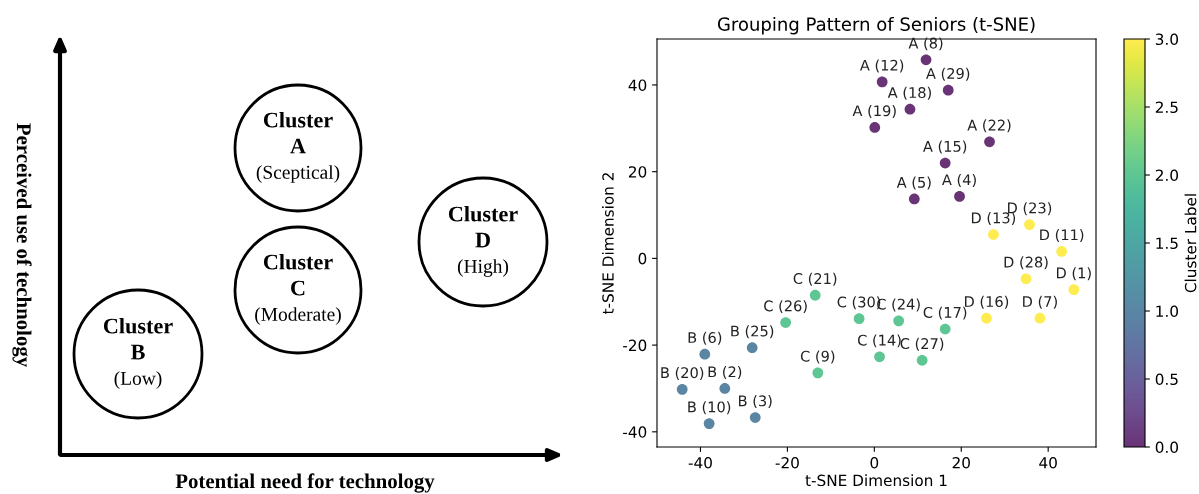 This screenshot has width=1199, height=494. Describe the element at coordinates (1166, 107) in the screenshot. I see `color-bar-label: 2.5` at that location.